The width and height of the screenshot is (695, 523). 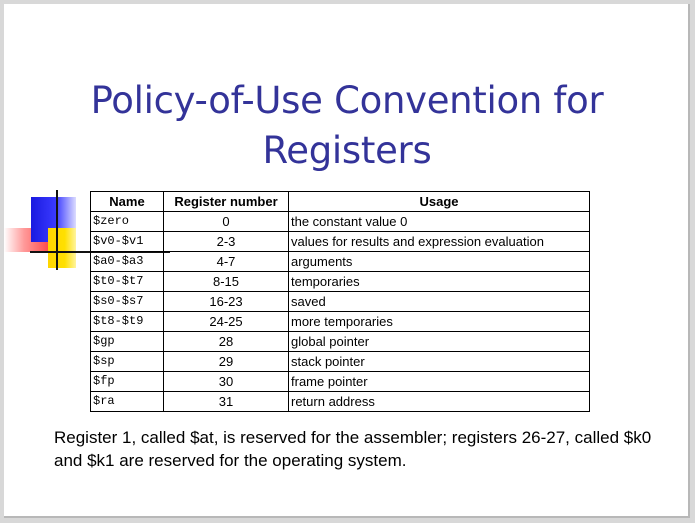 I want to click on table-row: $t0-$t7 8-15 temporaries, so click(x=340, y=281).